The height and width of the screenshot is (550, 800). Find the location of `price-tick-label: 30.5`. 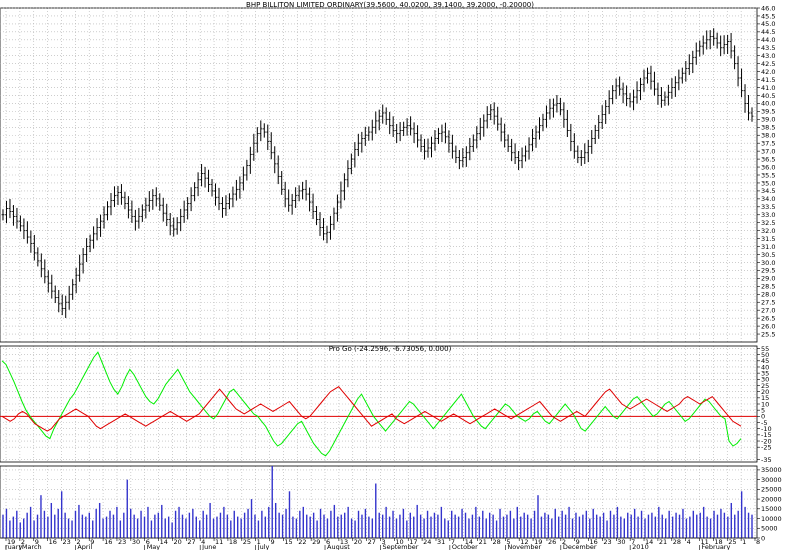

price-tick-label: 30.5 is located at coordinates (768, 255).